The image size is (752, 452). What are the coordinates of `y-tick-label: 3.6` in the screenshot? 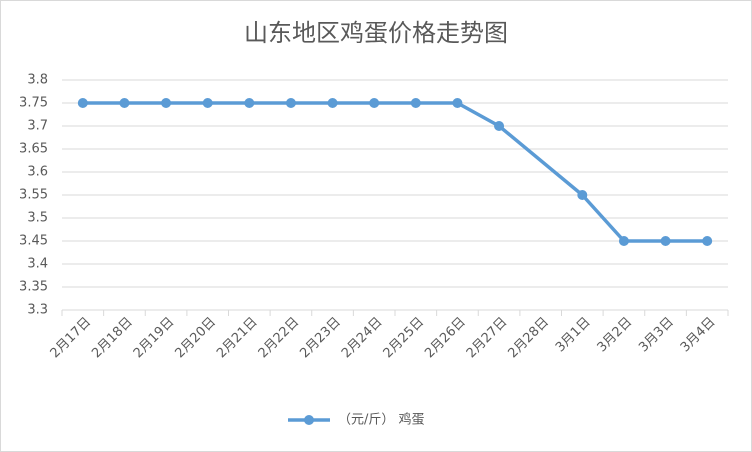 It's located at (37, 172).